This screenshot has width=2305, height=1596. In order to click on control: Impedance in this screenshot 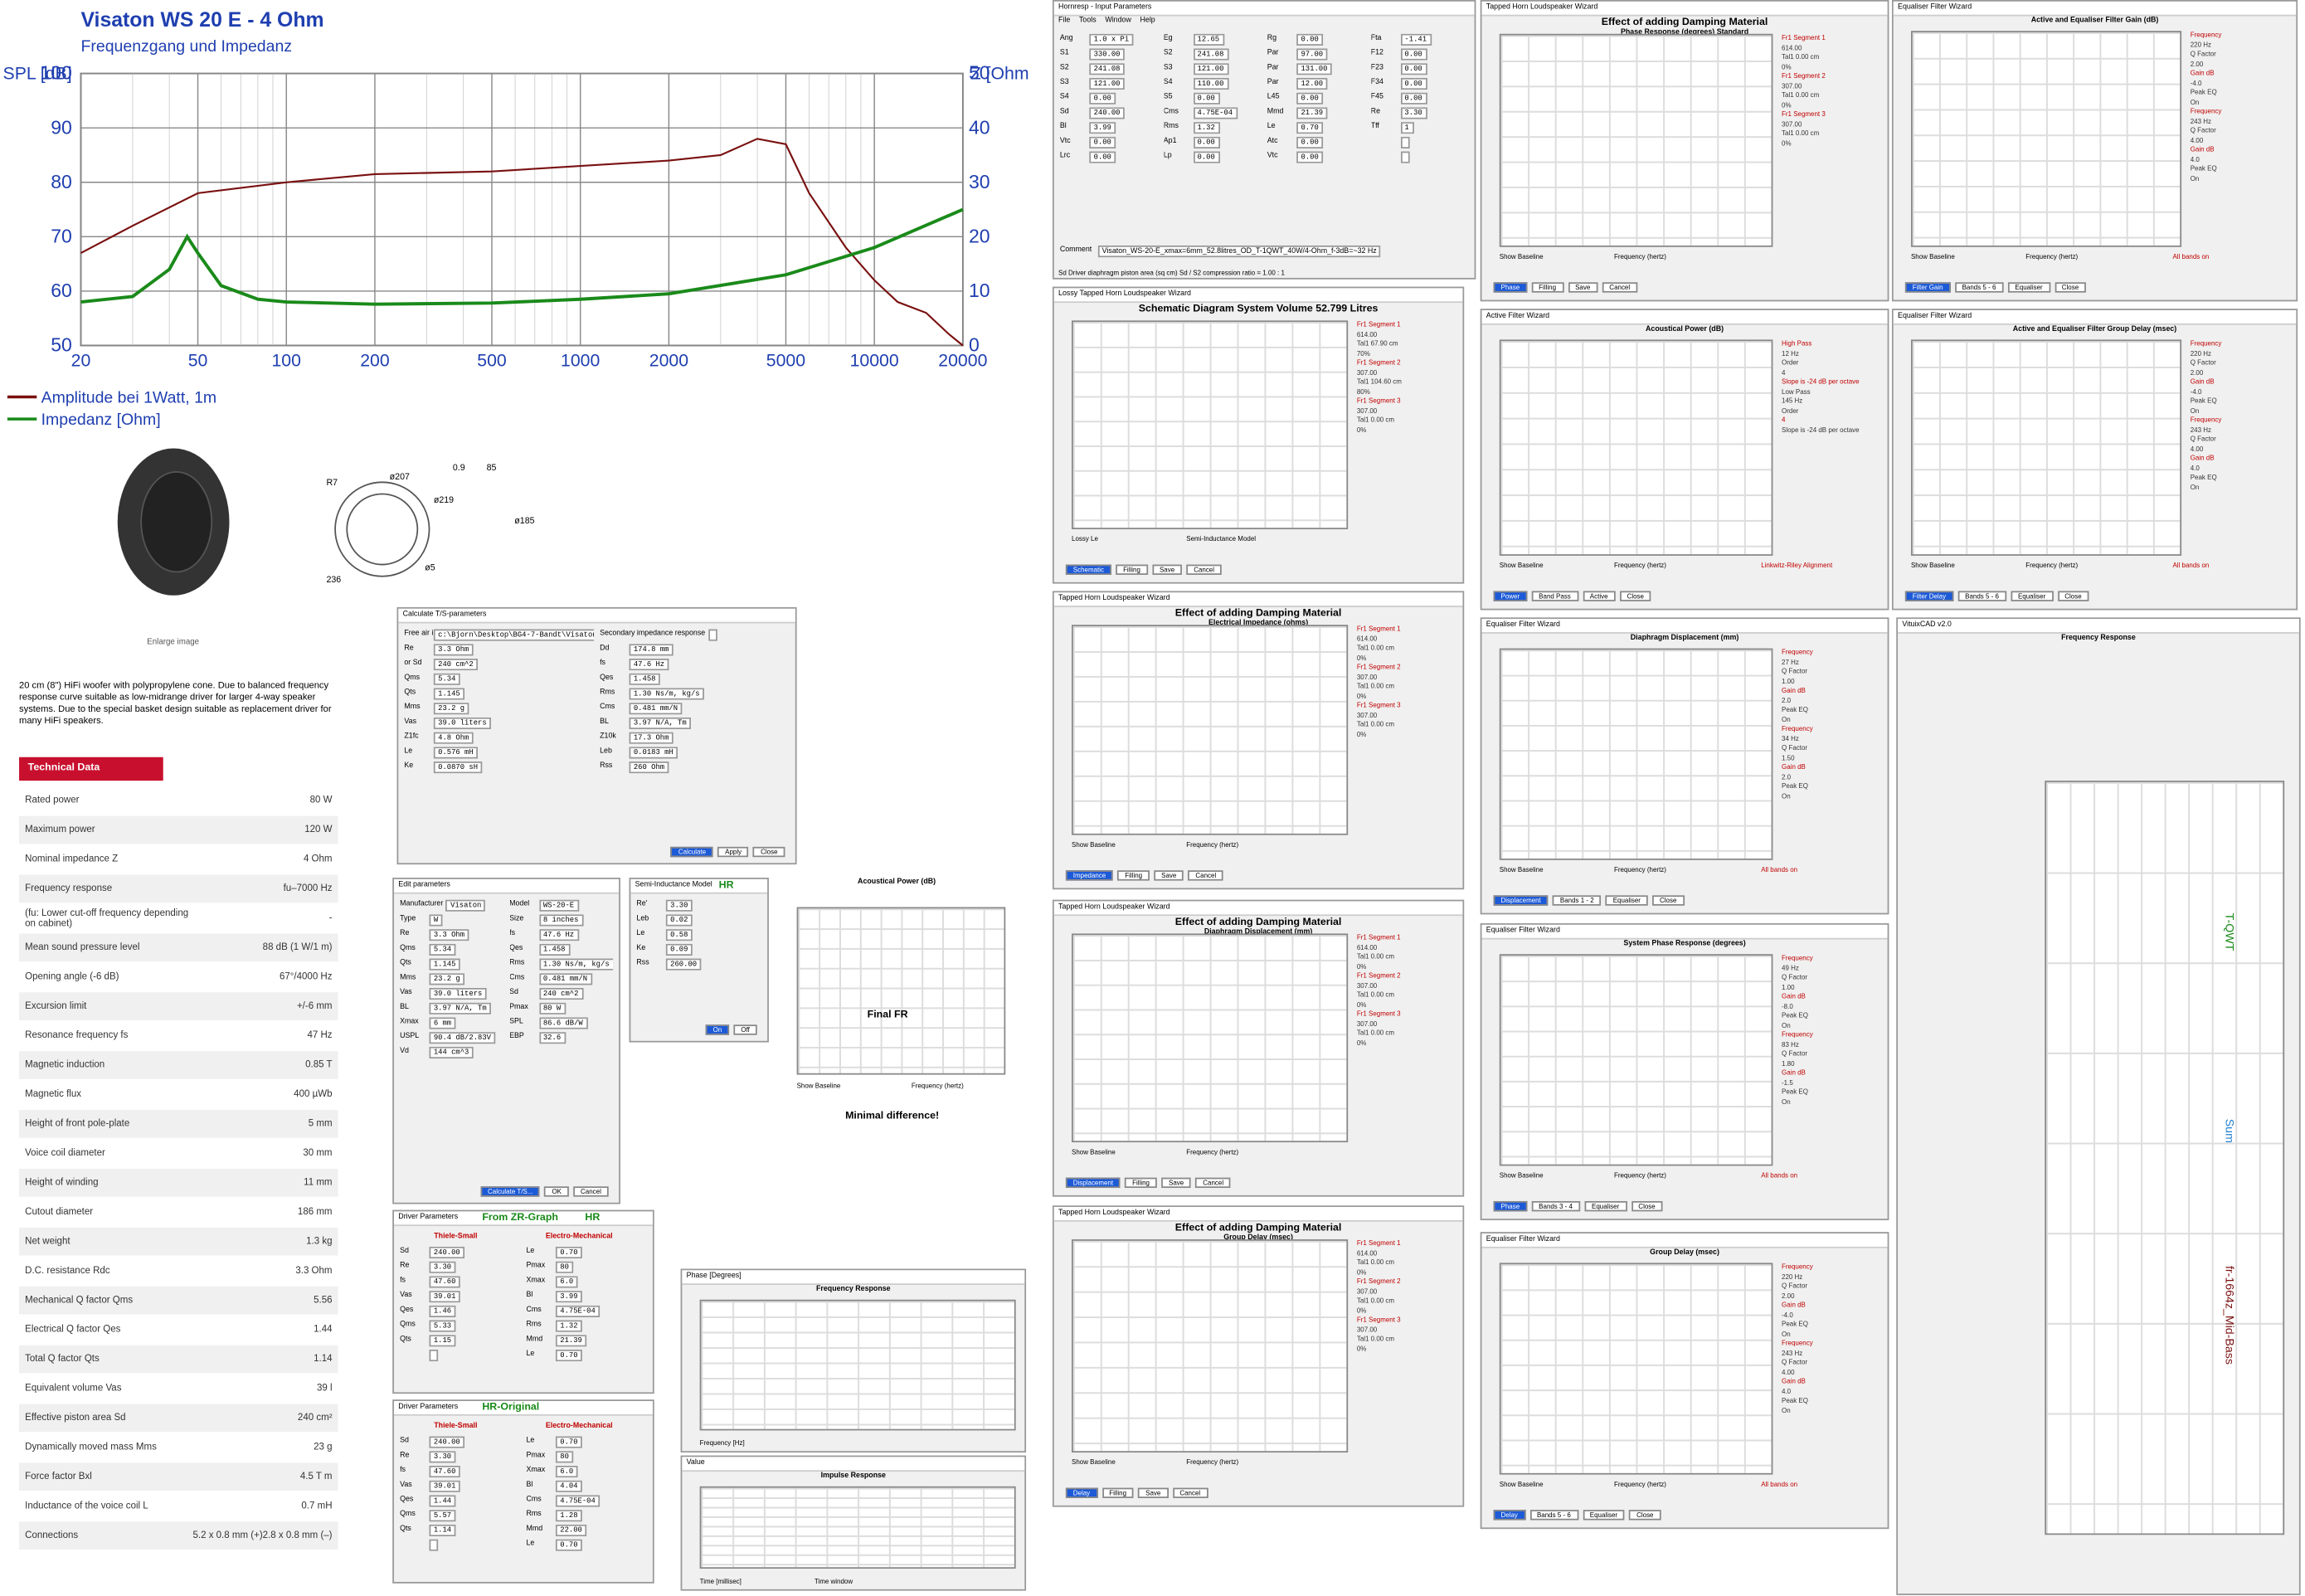, I will do `click(1089, 876)`.